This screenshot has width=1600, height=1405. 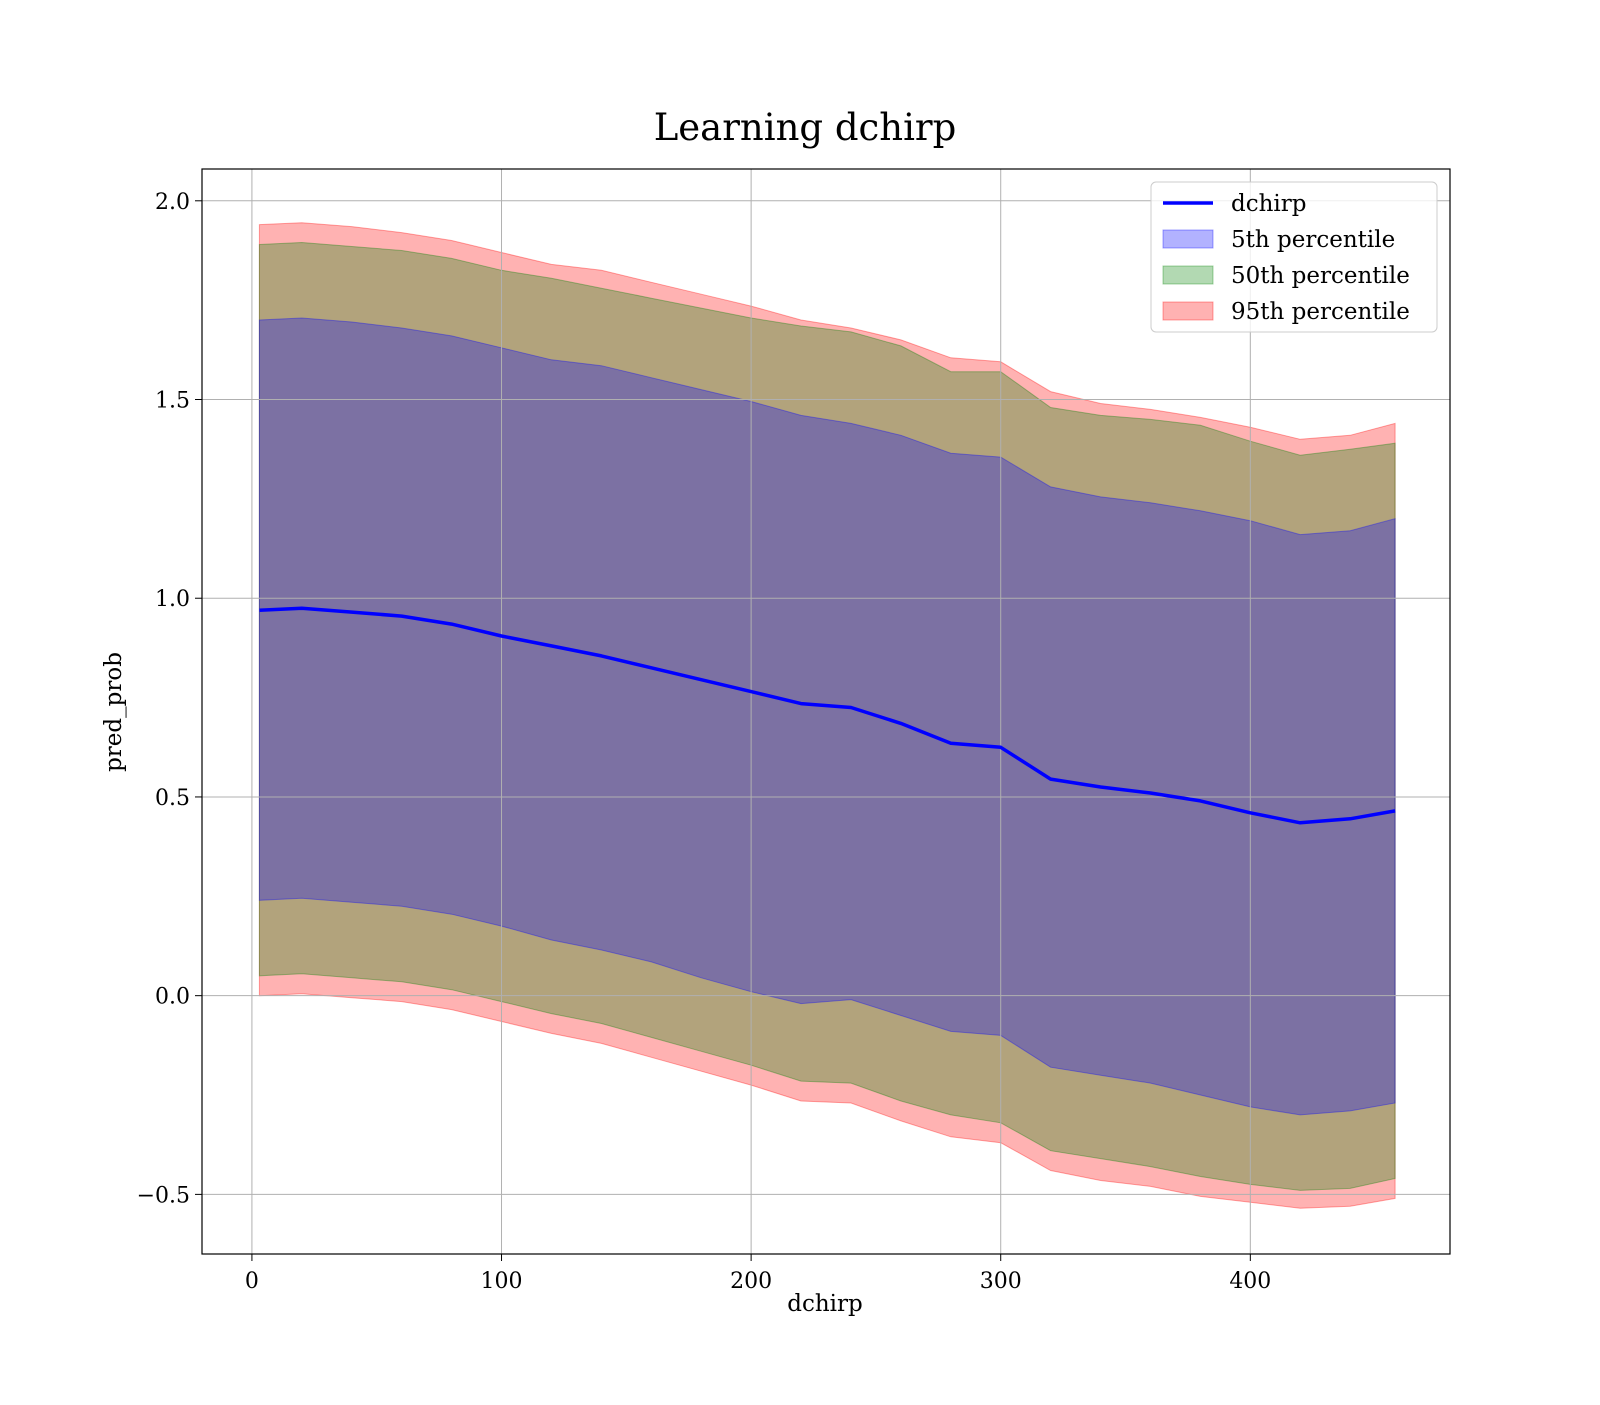 I want to click on x-tick-label: 300, so click(x=1001, y=1281).